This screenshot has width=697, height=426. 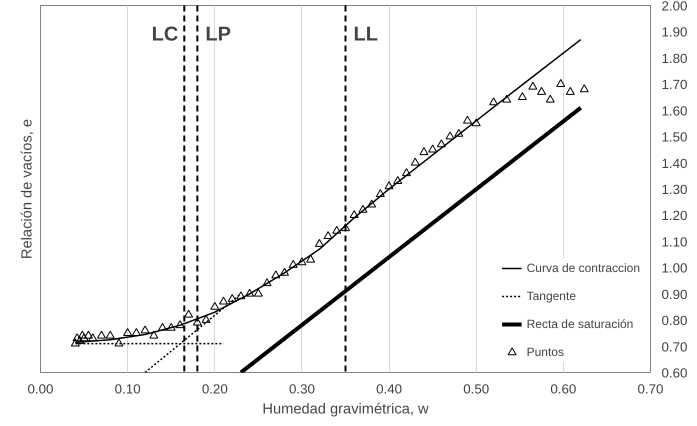 I want to click on y-axis-title: Relación de vacíos, e, so click(x=28, y=189).